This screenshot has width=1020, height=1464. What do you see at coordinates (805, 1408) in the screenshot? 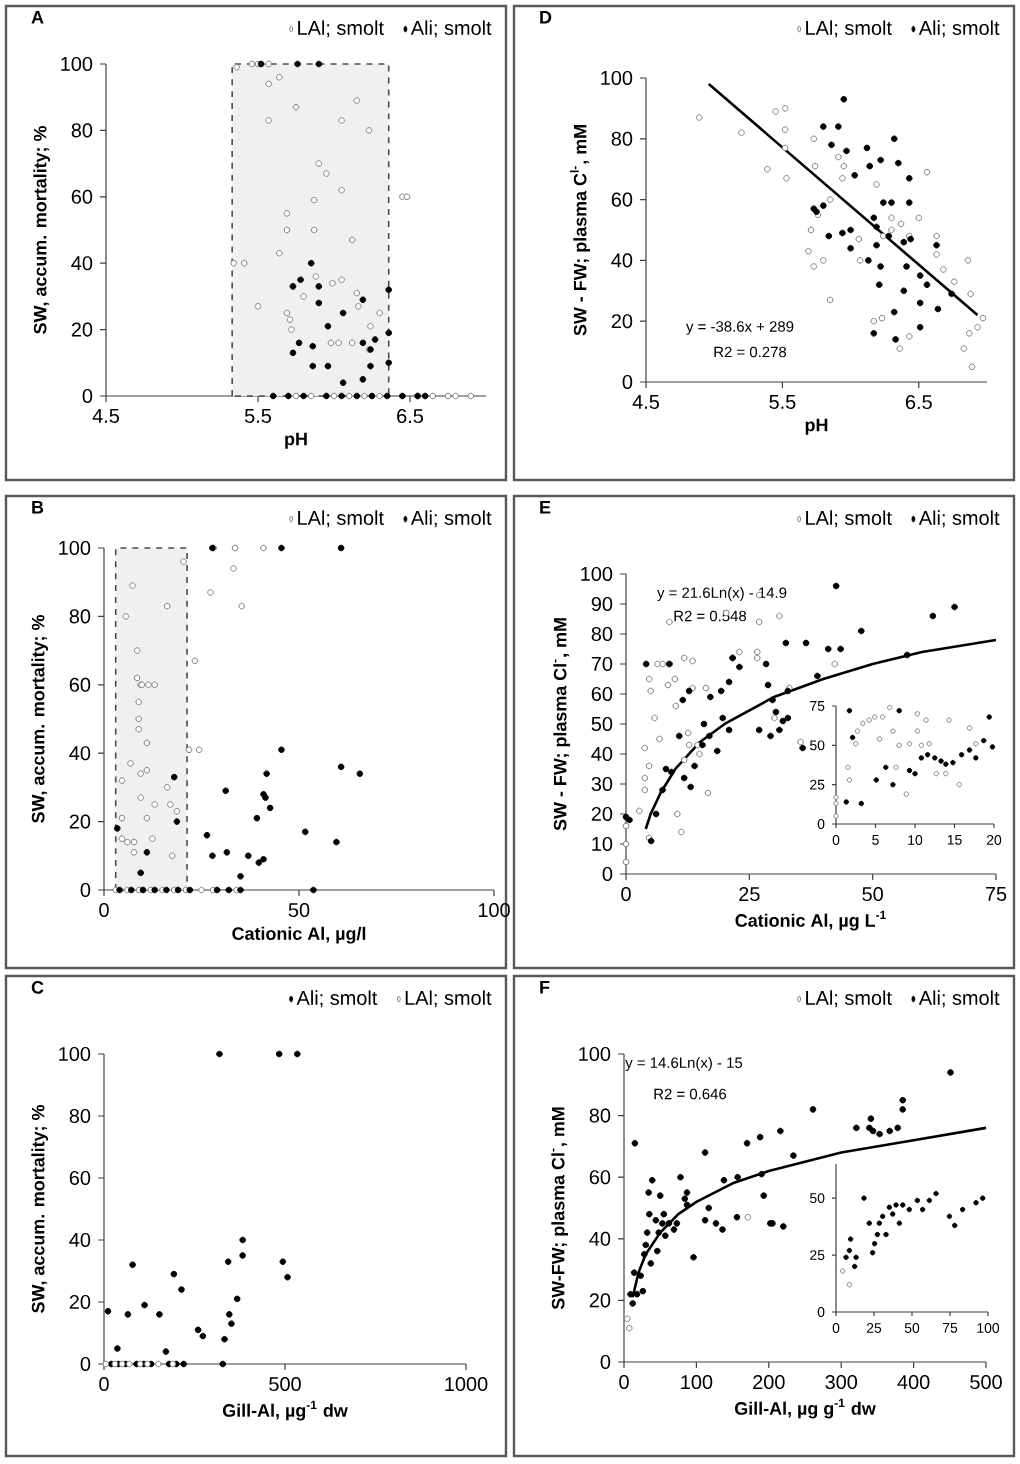
I see `x-axis-title: Gill-Al, µg g$^{-1}$ dw` at bounding box center [805, 1408].